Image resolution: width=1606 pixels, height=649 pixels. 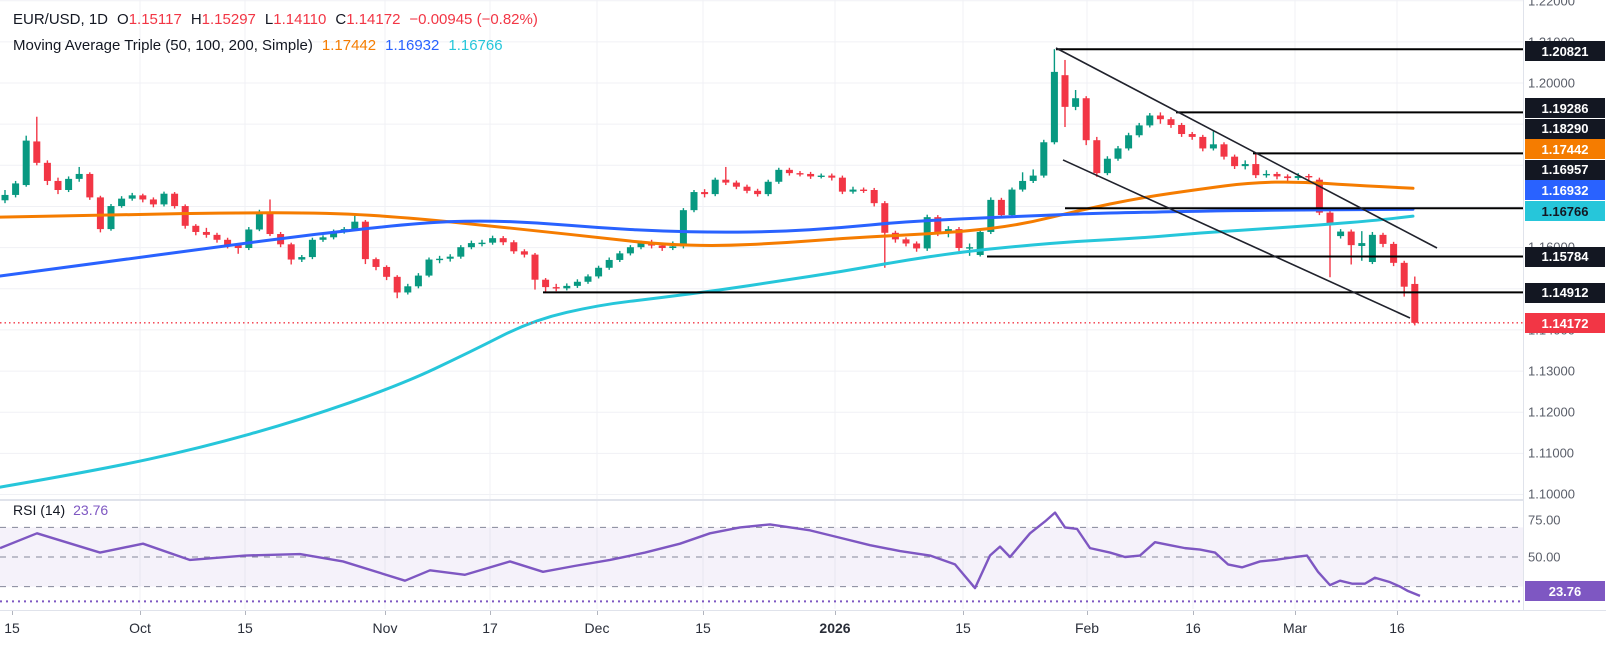 I want to click on rsi-title: RSI (14), so click(x=39, y=510).